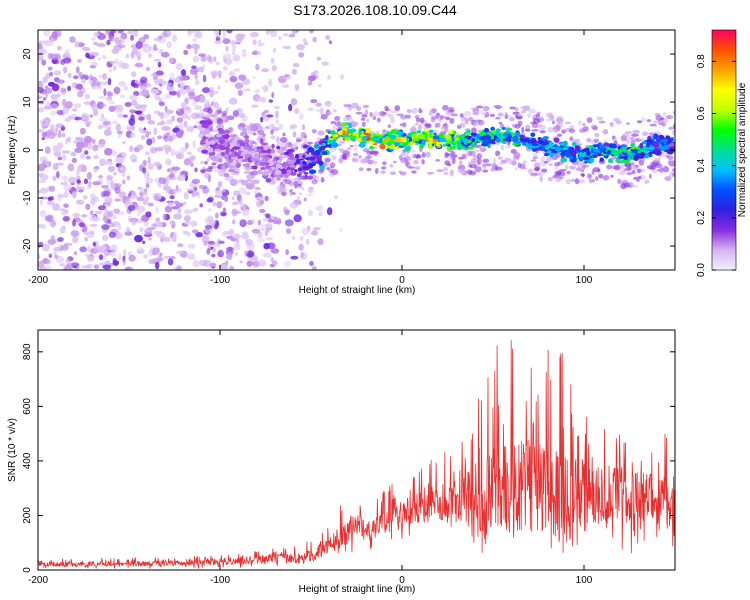 Image resolution: width=750 pixels, height=600 pixels. What do you see at coordinates (584, 580) in the screenshot?
I see `x-tick-label: 100` at bounding box center [584, 580].